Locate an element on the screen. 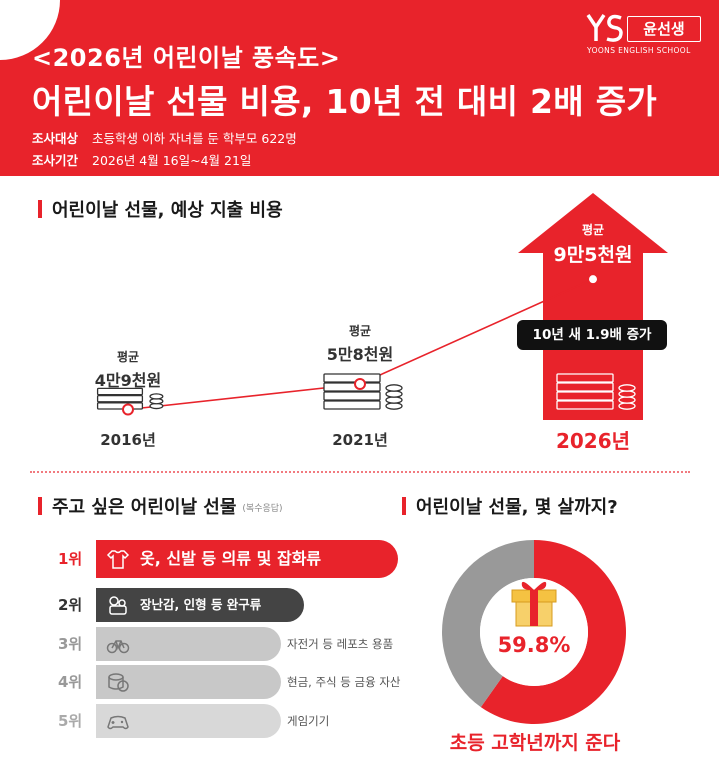  data-label: 평균 5만8천원 is located at coordinates (360, 343).